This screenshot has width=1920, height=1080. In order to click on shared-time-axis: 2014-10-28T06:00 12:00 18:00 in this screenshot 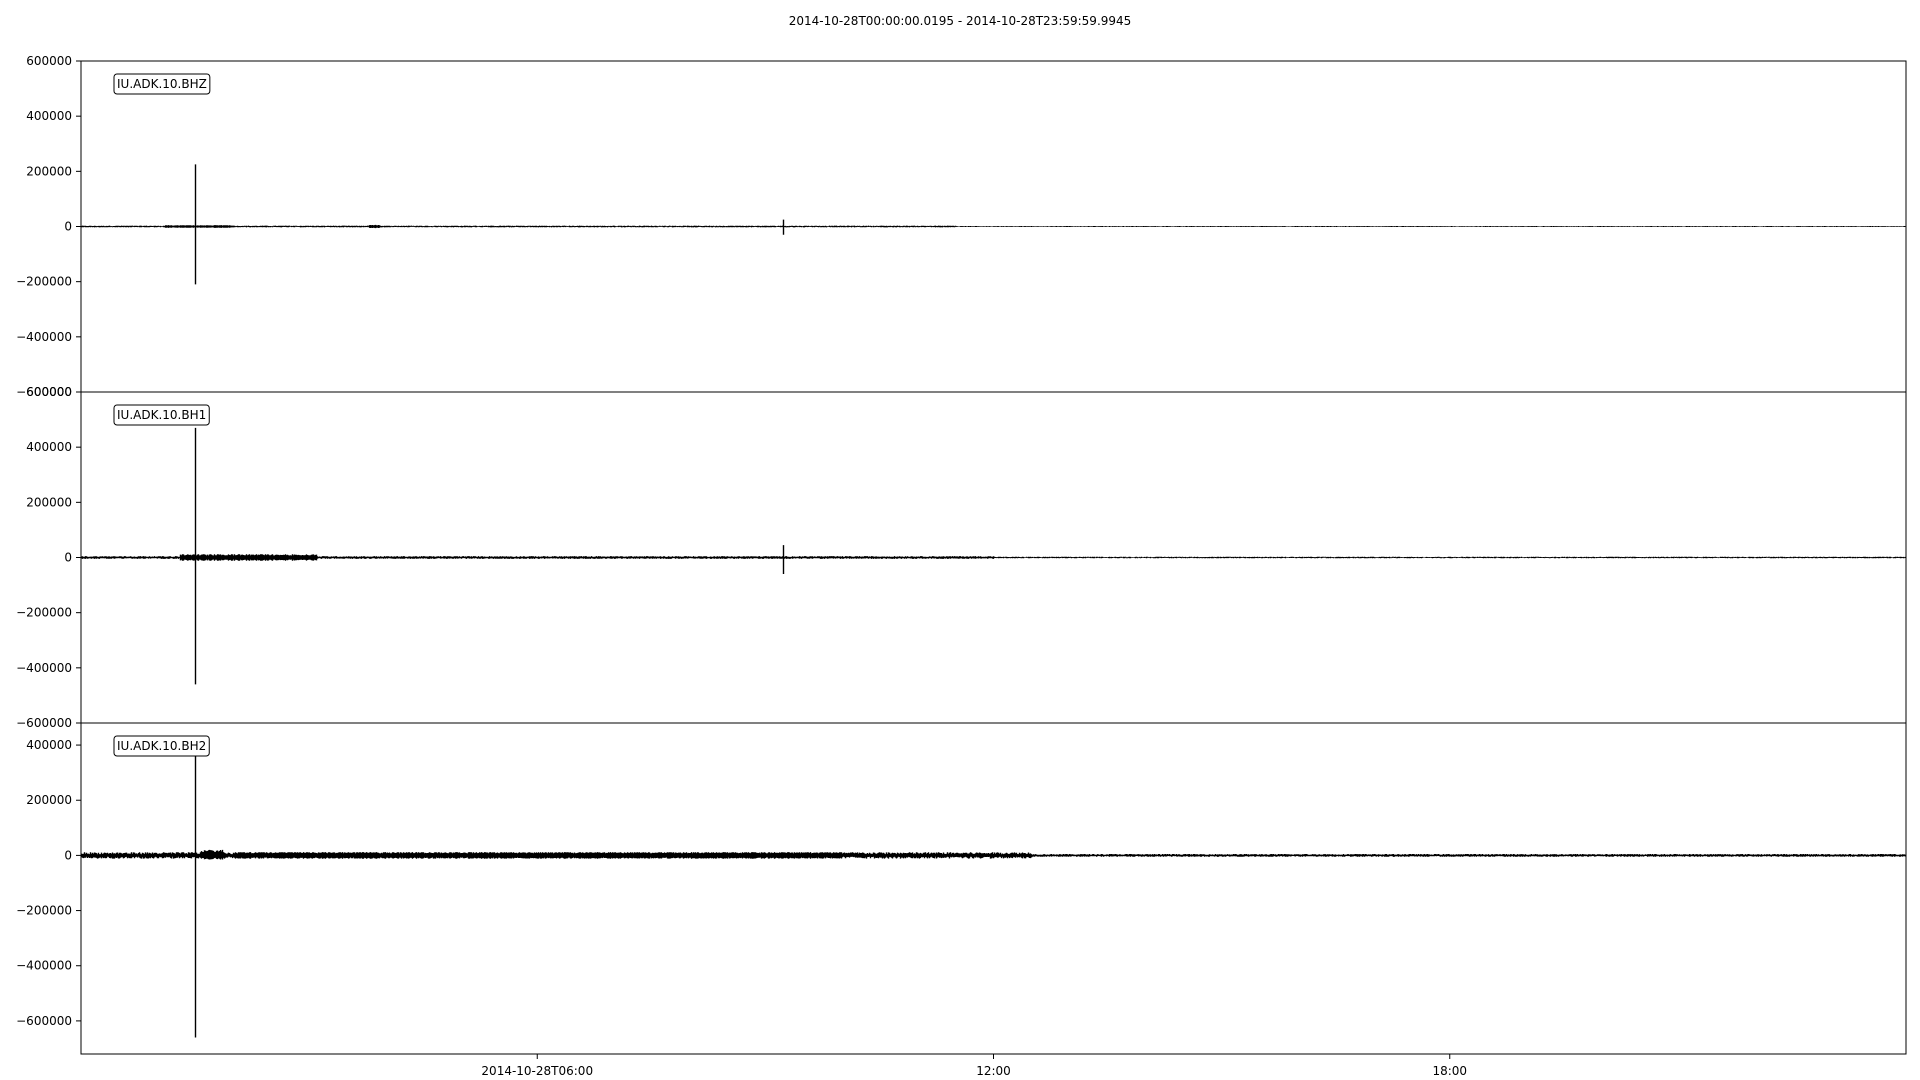, I will do `click(974, 1066)`.